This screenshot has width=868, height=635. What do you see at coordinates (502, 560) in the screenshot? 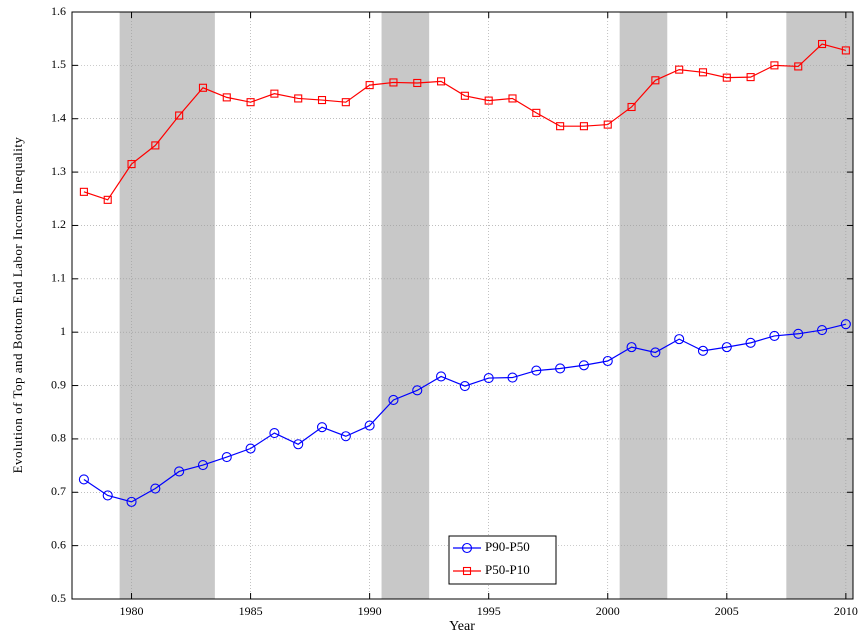
I see `legend-box` at bounding box center [502, 560].